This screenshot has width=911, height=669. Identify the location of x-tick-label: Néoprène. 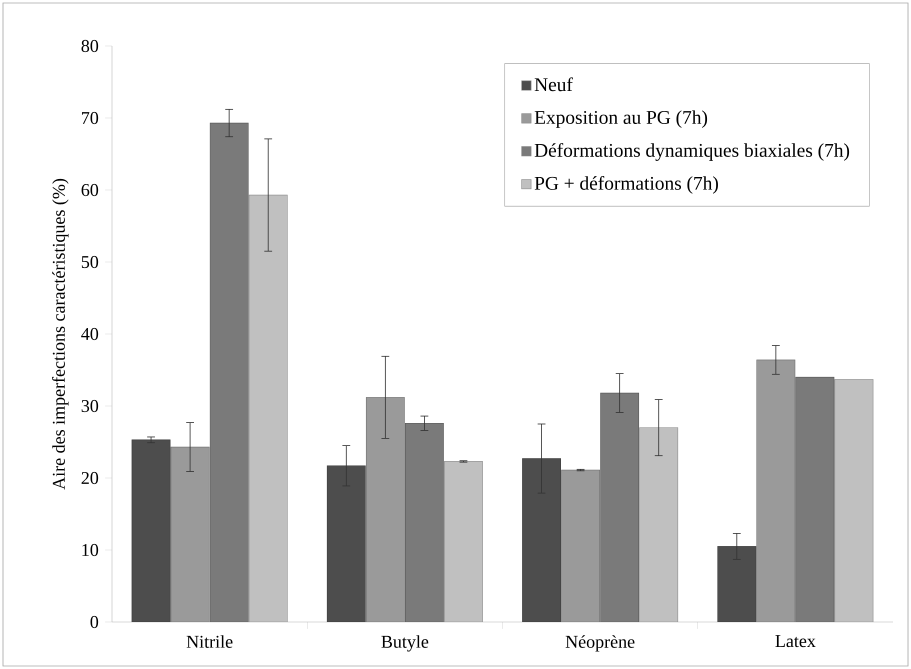
(600, 643).